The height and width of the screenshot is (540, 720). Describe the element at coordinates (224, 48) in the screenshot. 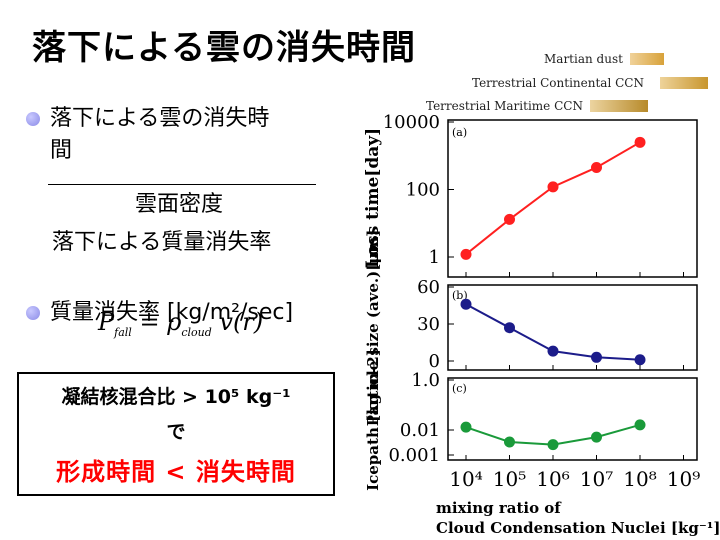

I see `slide-title: 落下による雲の消失時間` at that location.